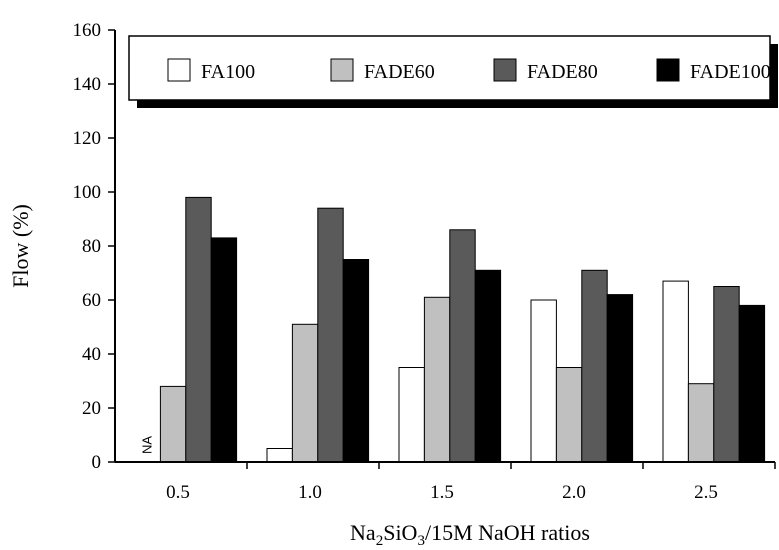 The image size is (779, 550). What do you see at coordinates (471, 482) in the screenshot?
I see `x-tick-group: 0.5 1.0 1.5 2.0 2.5` at bounding box center [471, 482].